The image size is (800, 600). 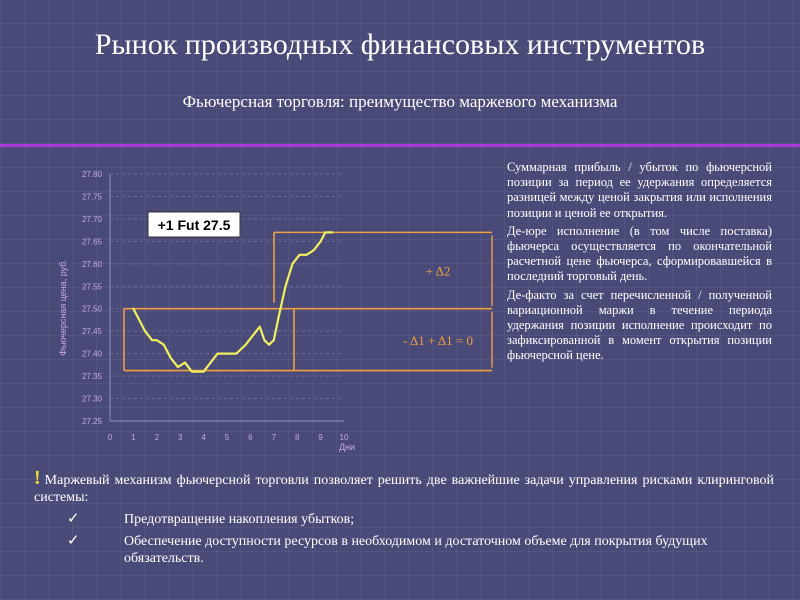 What do you see at coordinates (250, 437) in the screenshot?
I see `x-tick-label: 6` at bounding box center [250, 437].